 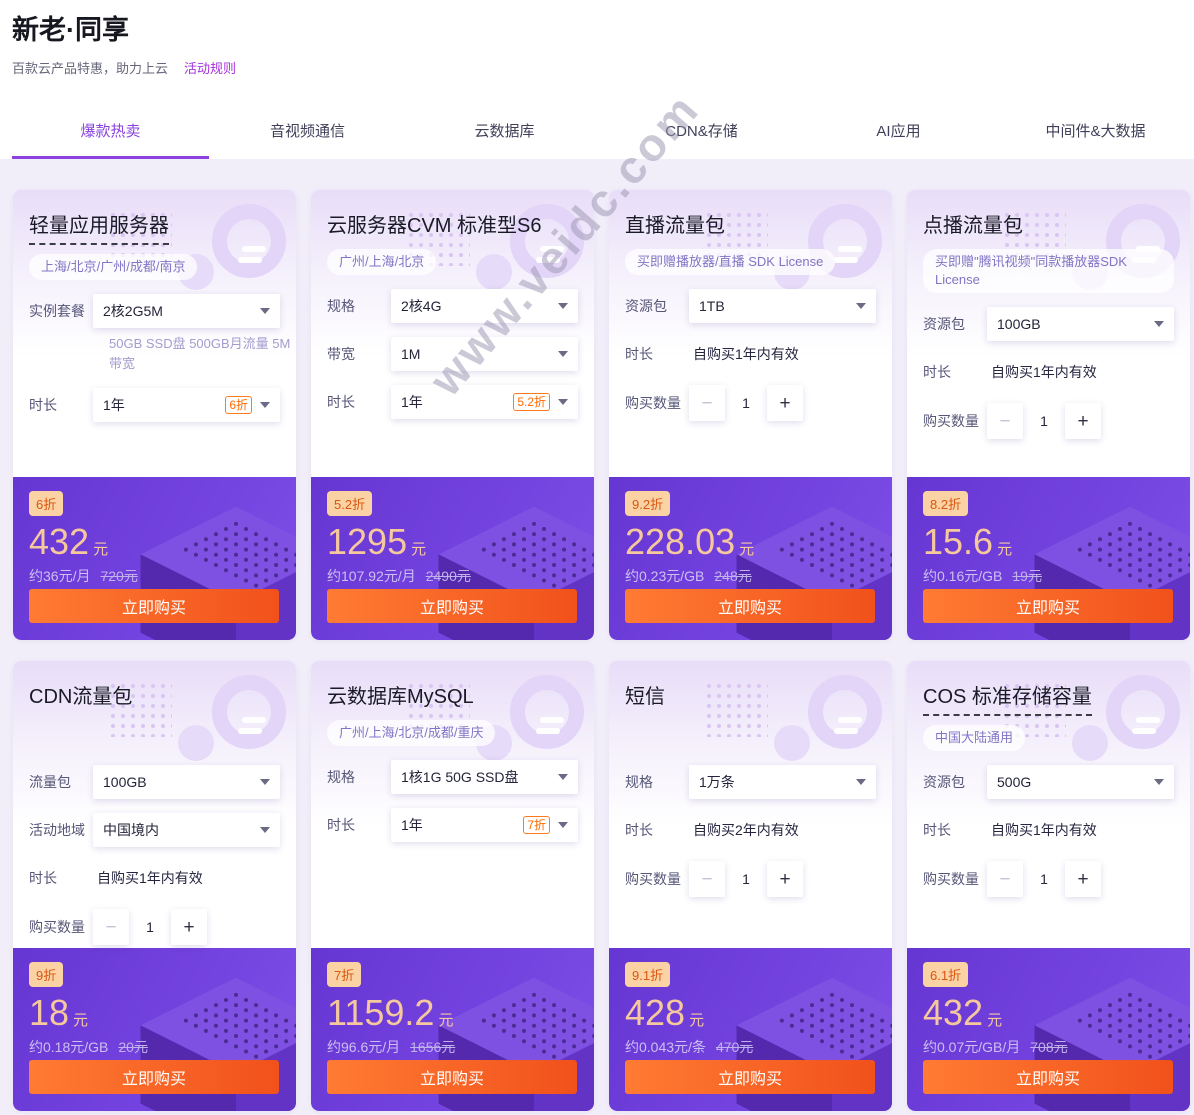 What do you see at coordinates (238, 405) in the screenshot?
I see `discount-chip: 6折` at bounding box center [238, 405].